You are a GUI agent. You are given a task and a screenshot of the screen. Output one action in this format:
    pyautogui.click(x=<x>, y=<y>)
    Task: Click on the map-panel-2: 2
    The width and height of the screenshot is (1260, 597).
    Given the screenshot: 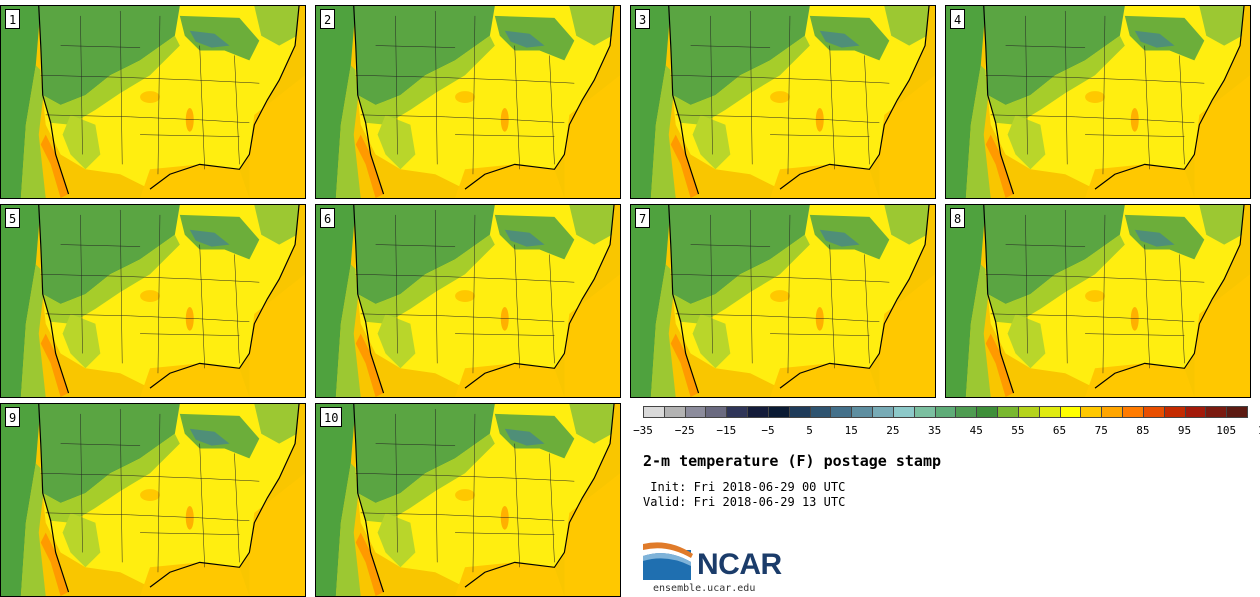 What is the action you would take?
    pyautogui.click(x=468, y=102)
    